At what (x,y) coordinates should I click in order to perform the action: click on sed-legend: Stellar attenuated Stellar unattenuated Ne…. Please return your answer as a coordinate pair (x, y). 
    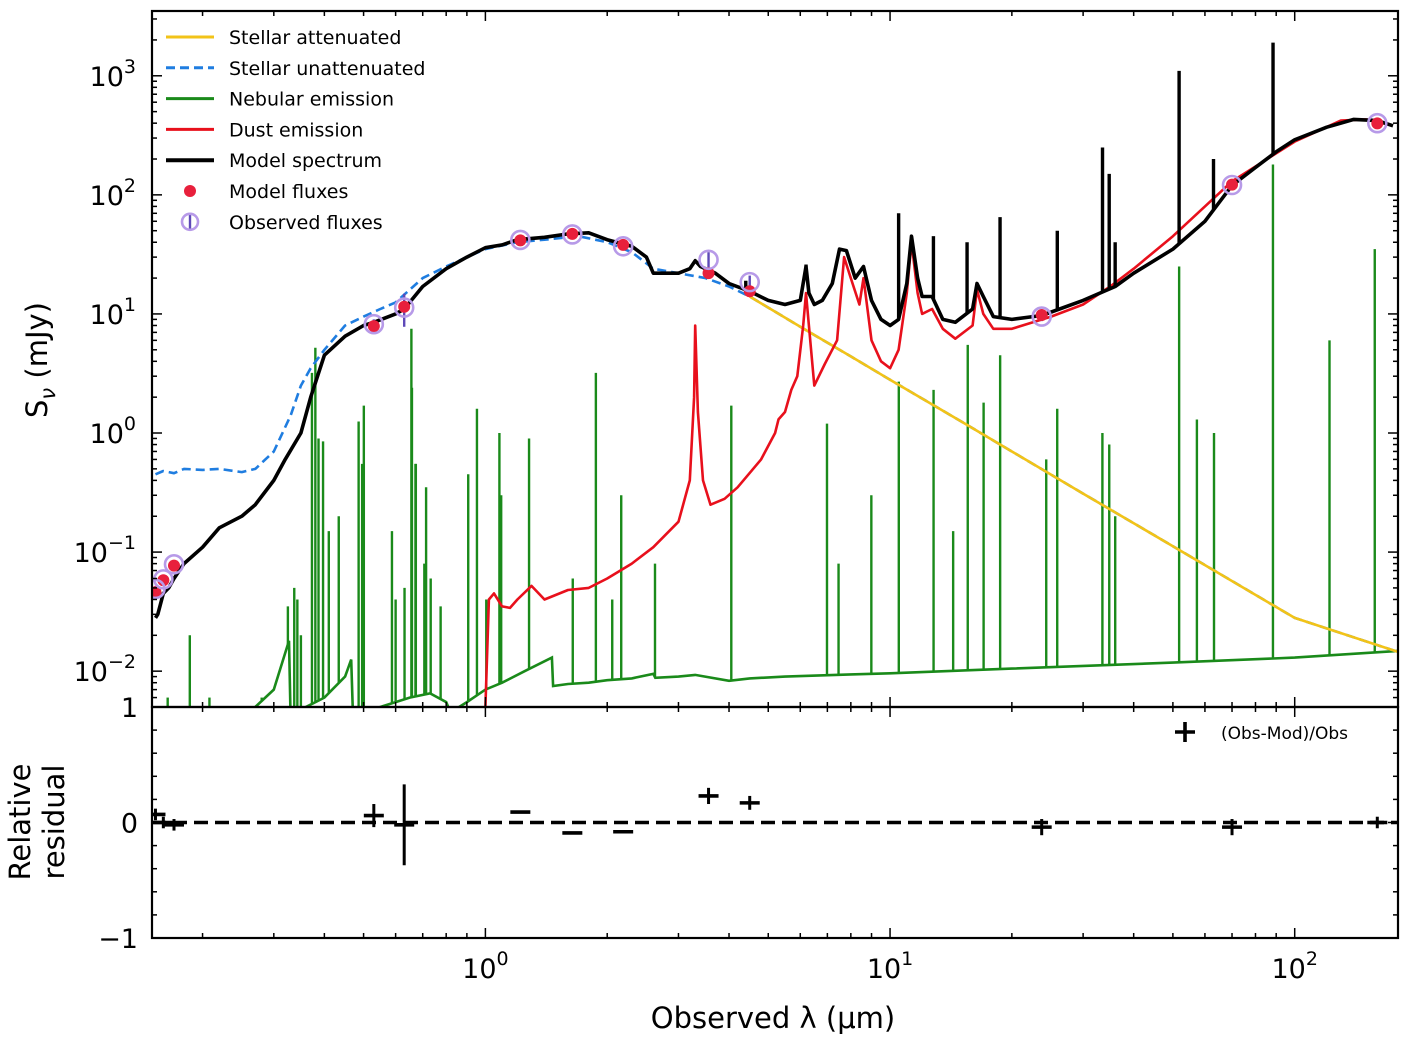
    Looking at the image, I should click on (296, 130).